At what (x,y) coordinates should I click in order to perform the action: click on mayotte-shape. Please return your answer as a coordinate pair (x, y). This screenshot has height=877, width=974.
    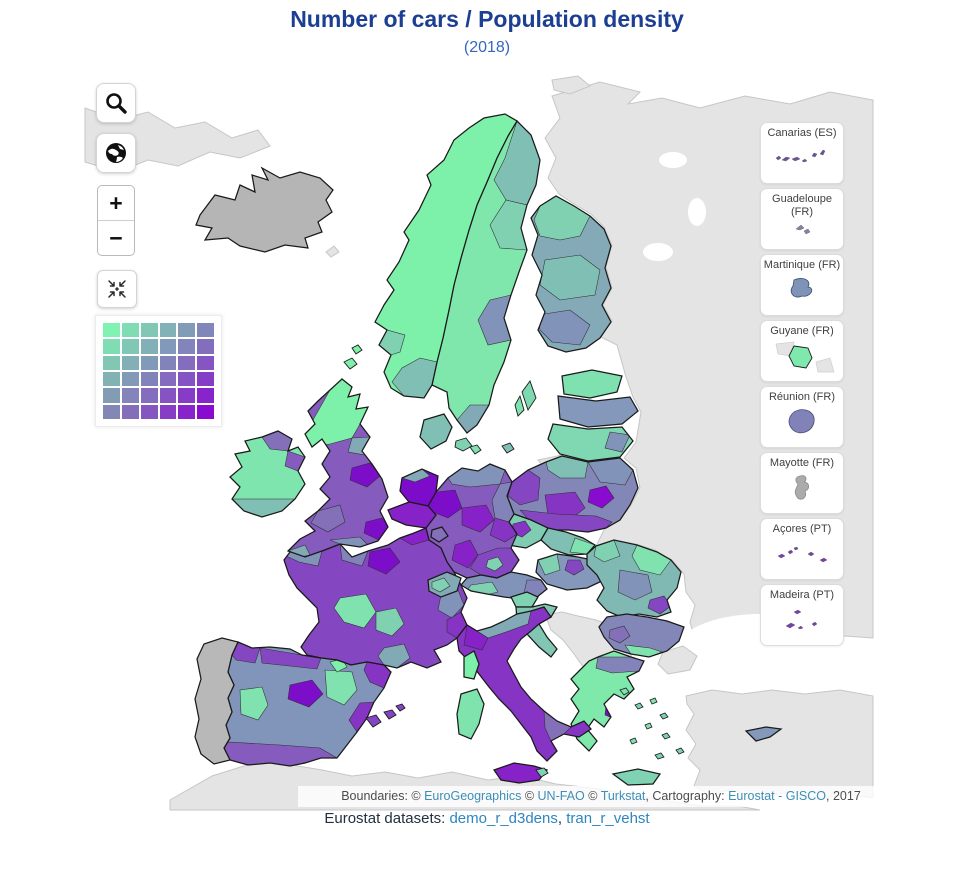
    Looking at the image, I should click on (802, 487).